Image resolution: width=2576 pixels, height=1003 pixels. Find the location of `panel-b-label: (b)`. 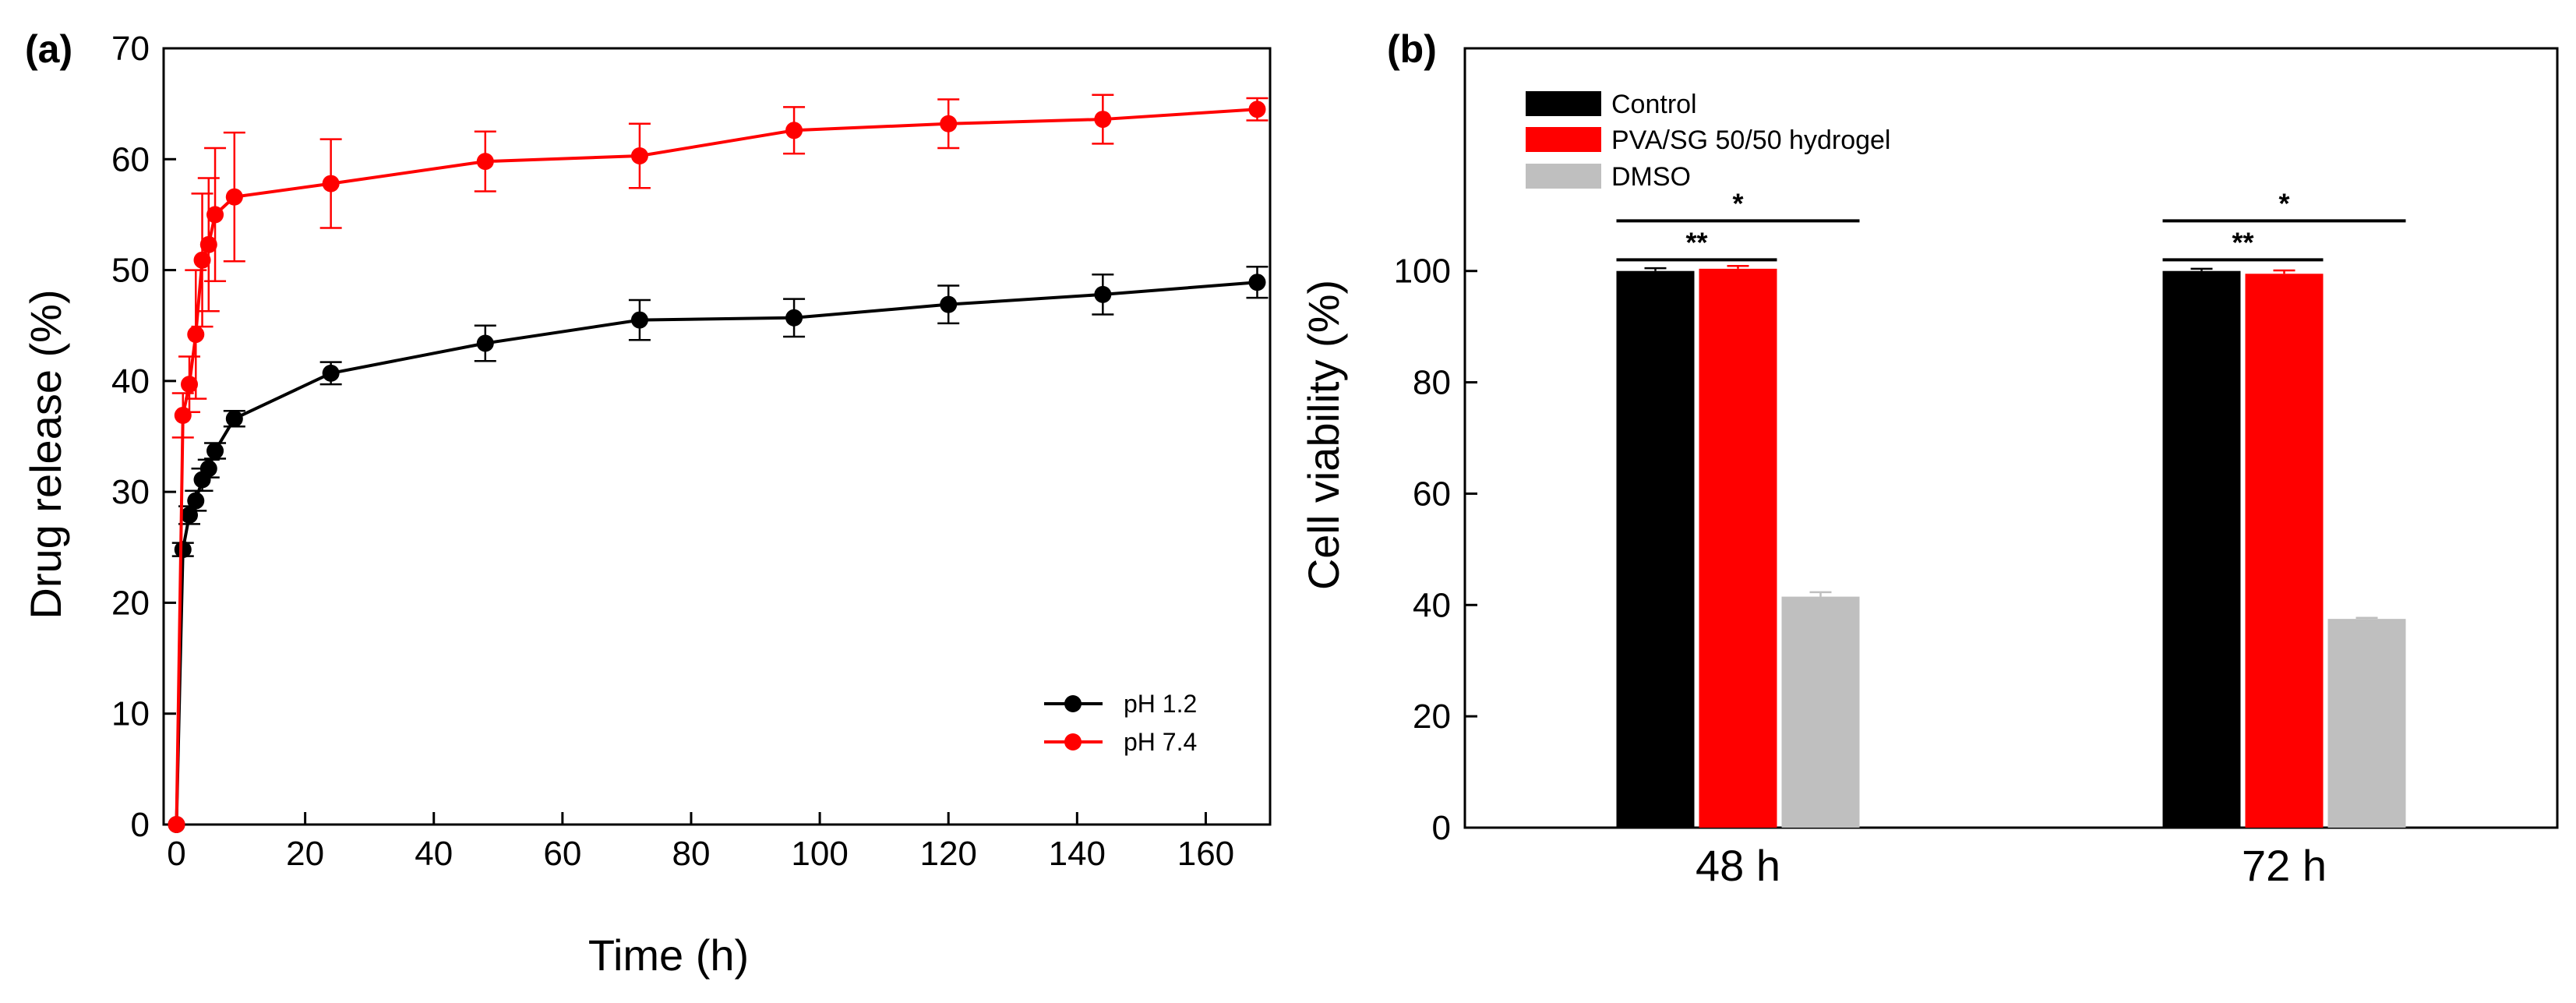

panel-b-label: (b) is located at coordinates (1412, 49).